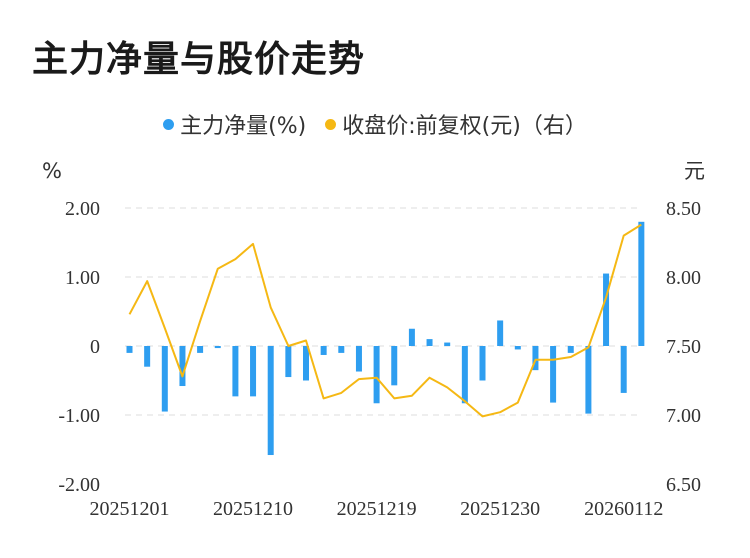 The width and height of the screenshot is (750, 558). I want to click on left-tick-label: -1.00, so click(79, 416).